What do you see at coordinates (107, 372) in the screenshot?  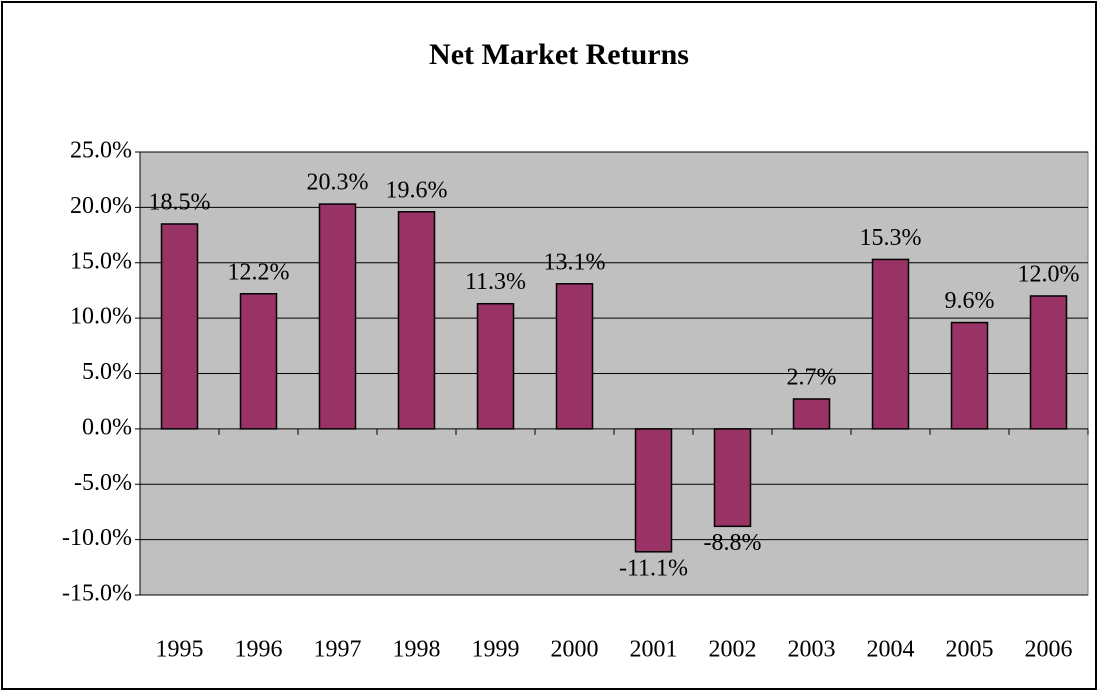 I see `y-tick-label: 5.0%` at bounding box center [107, 372].